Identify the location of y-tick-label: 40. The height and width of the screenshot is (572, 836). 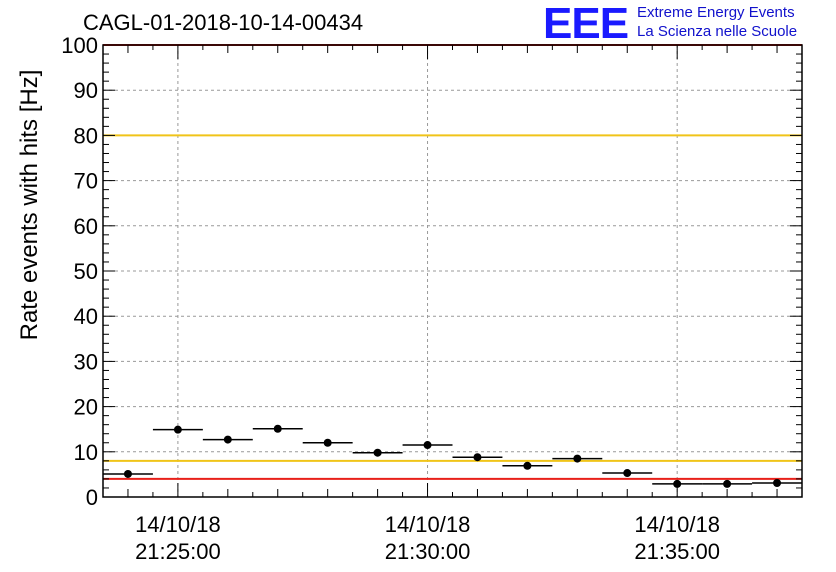
(86, 316).